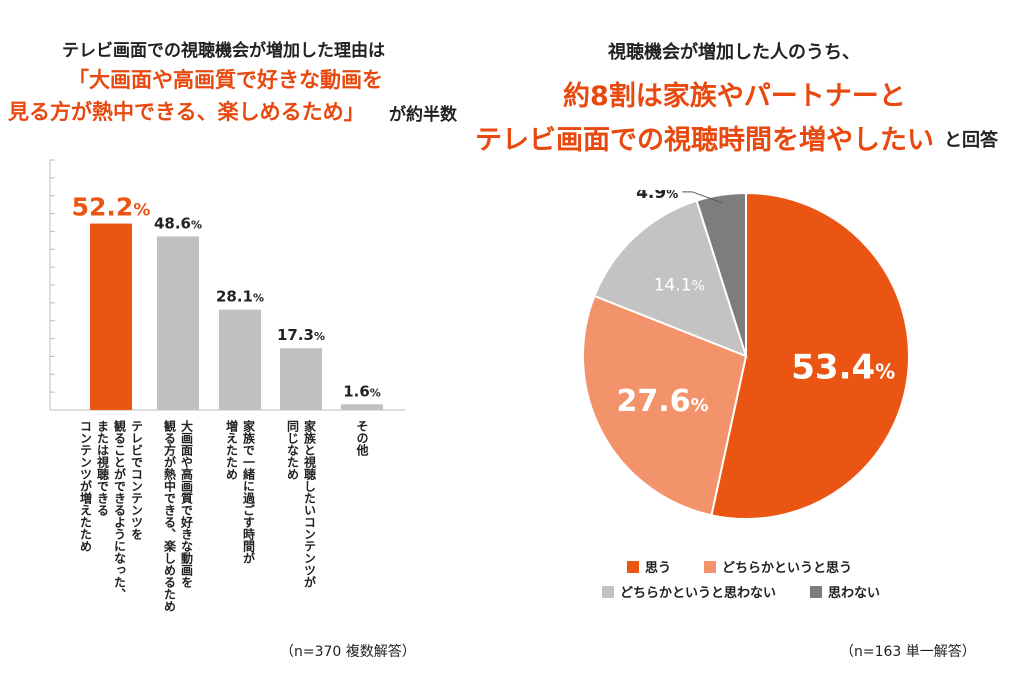  I want to click on legend-swatch-somewhat-agree, so click(710, 566).